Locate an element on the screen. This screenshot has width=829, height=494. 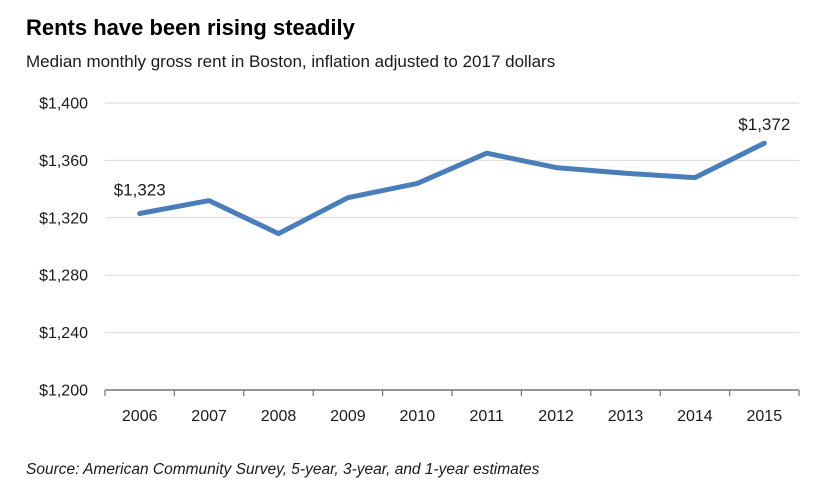
x-axis-tick-label: 2011 is located at coordinates (486, 416).